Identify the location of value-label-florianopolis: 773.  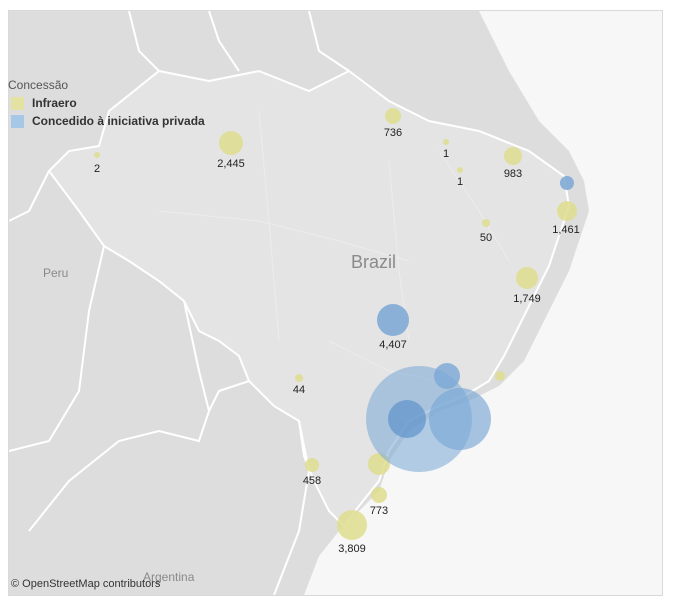
(379, 511).